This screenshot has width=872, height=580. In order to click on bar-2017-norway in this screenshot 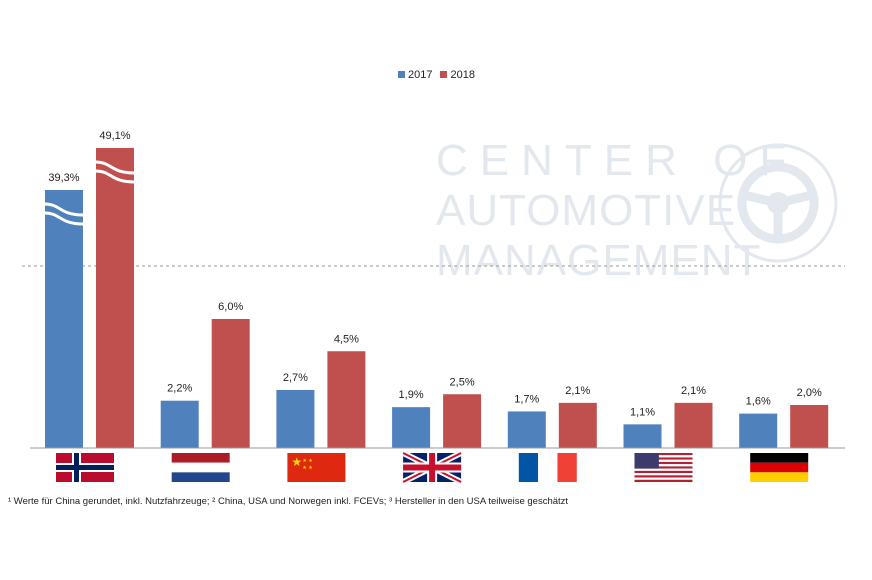, I will do `click(64, 319)`.